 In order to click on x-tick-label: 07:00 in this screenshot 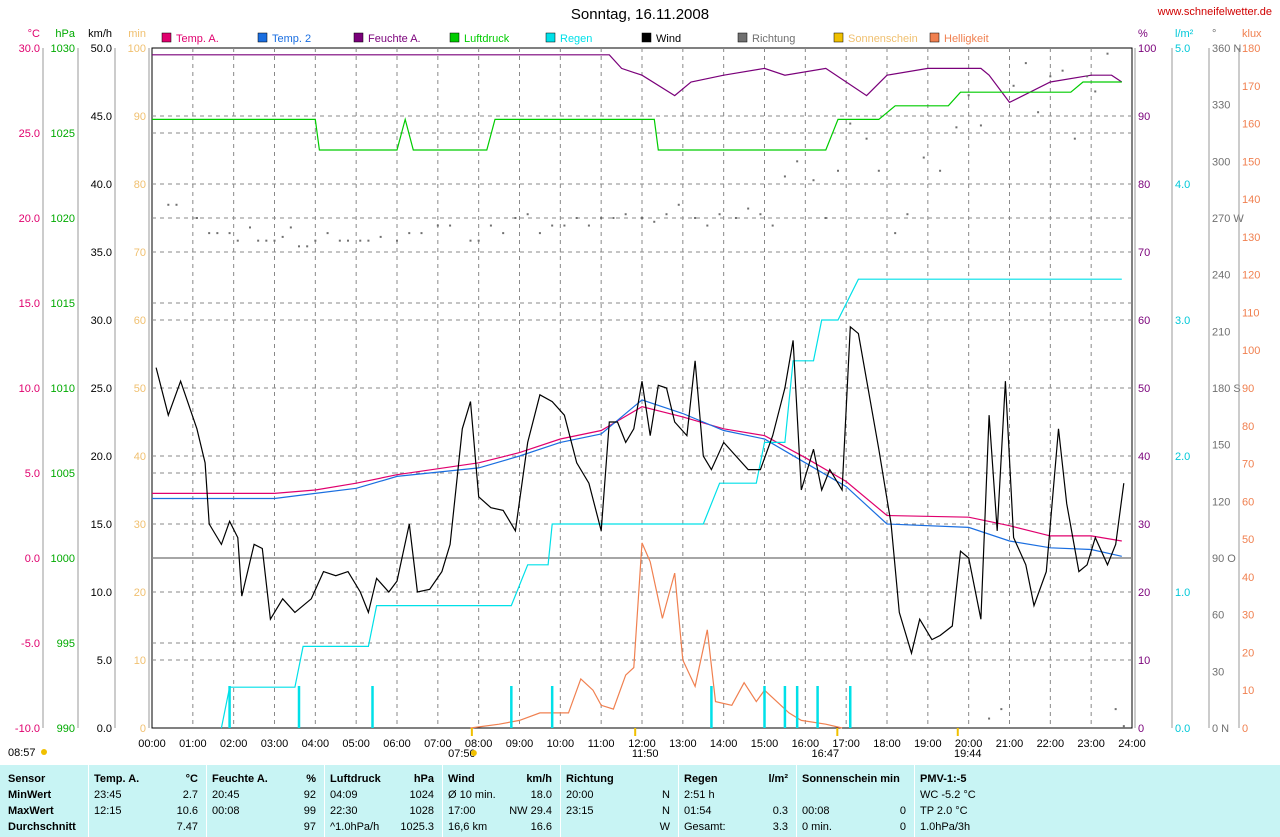, I will do `click(438, 744)`.